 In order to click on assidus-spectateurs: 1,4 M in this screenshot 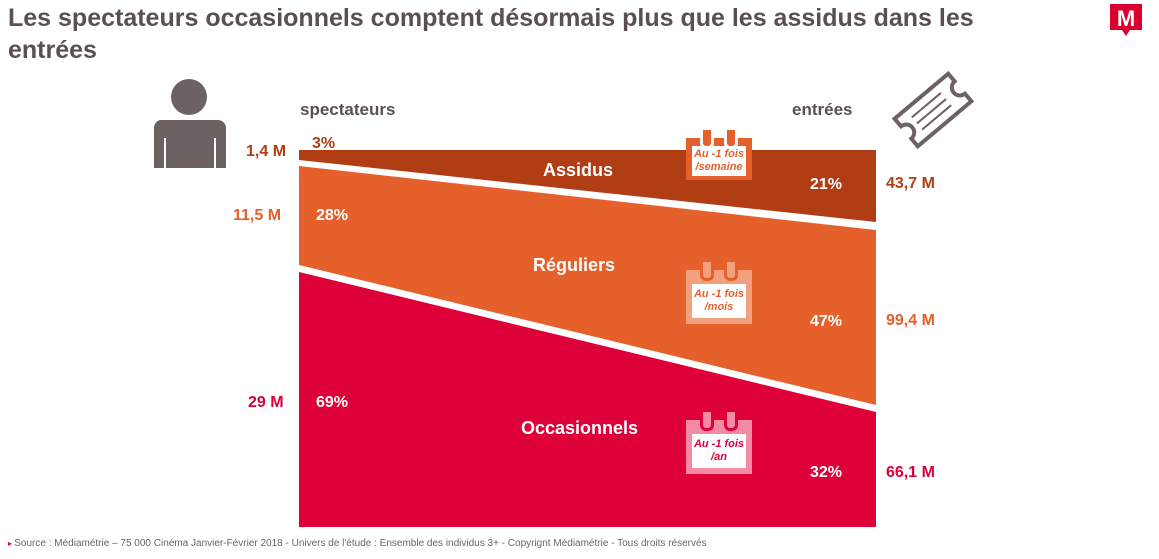, I will do `click(266, 151)`.